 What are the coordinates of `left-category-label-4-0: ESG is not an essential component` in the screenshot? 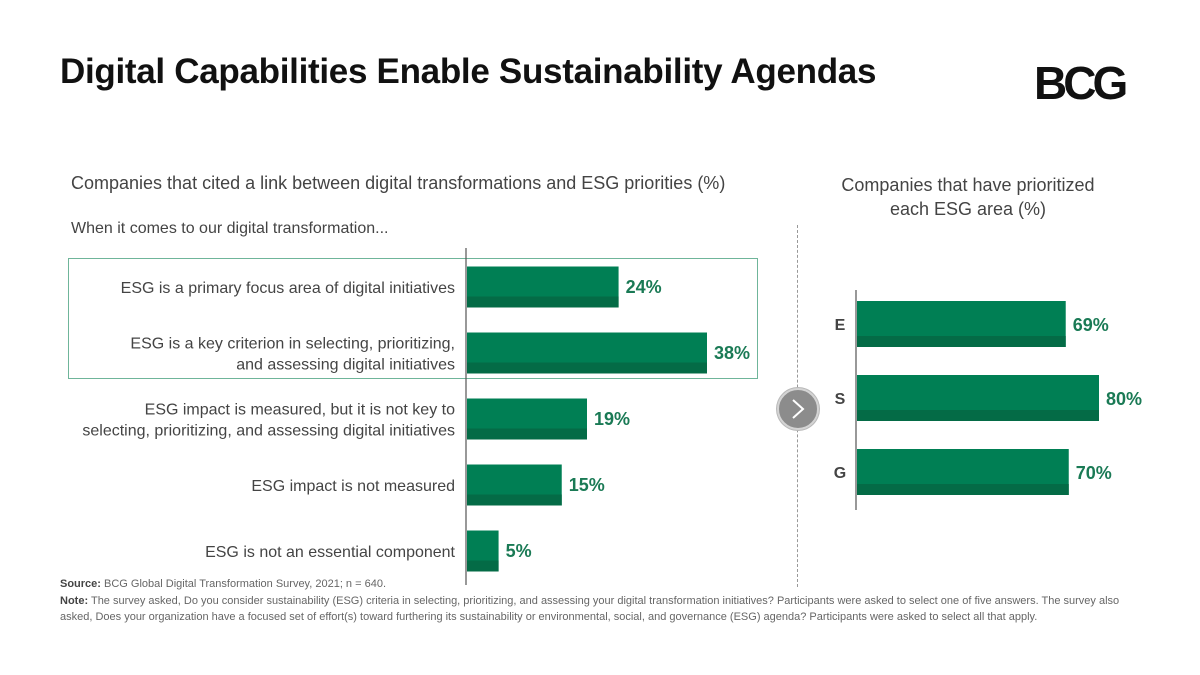 It's located at (330, 552).